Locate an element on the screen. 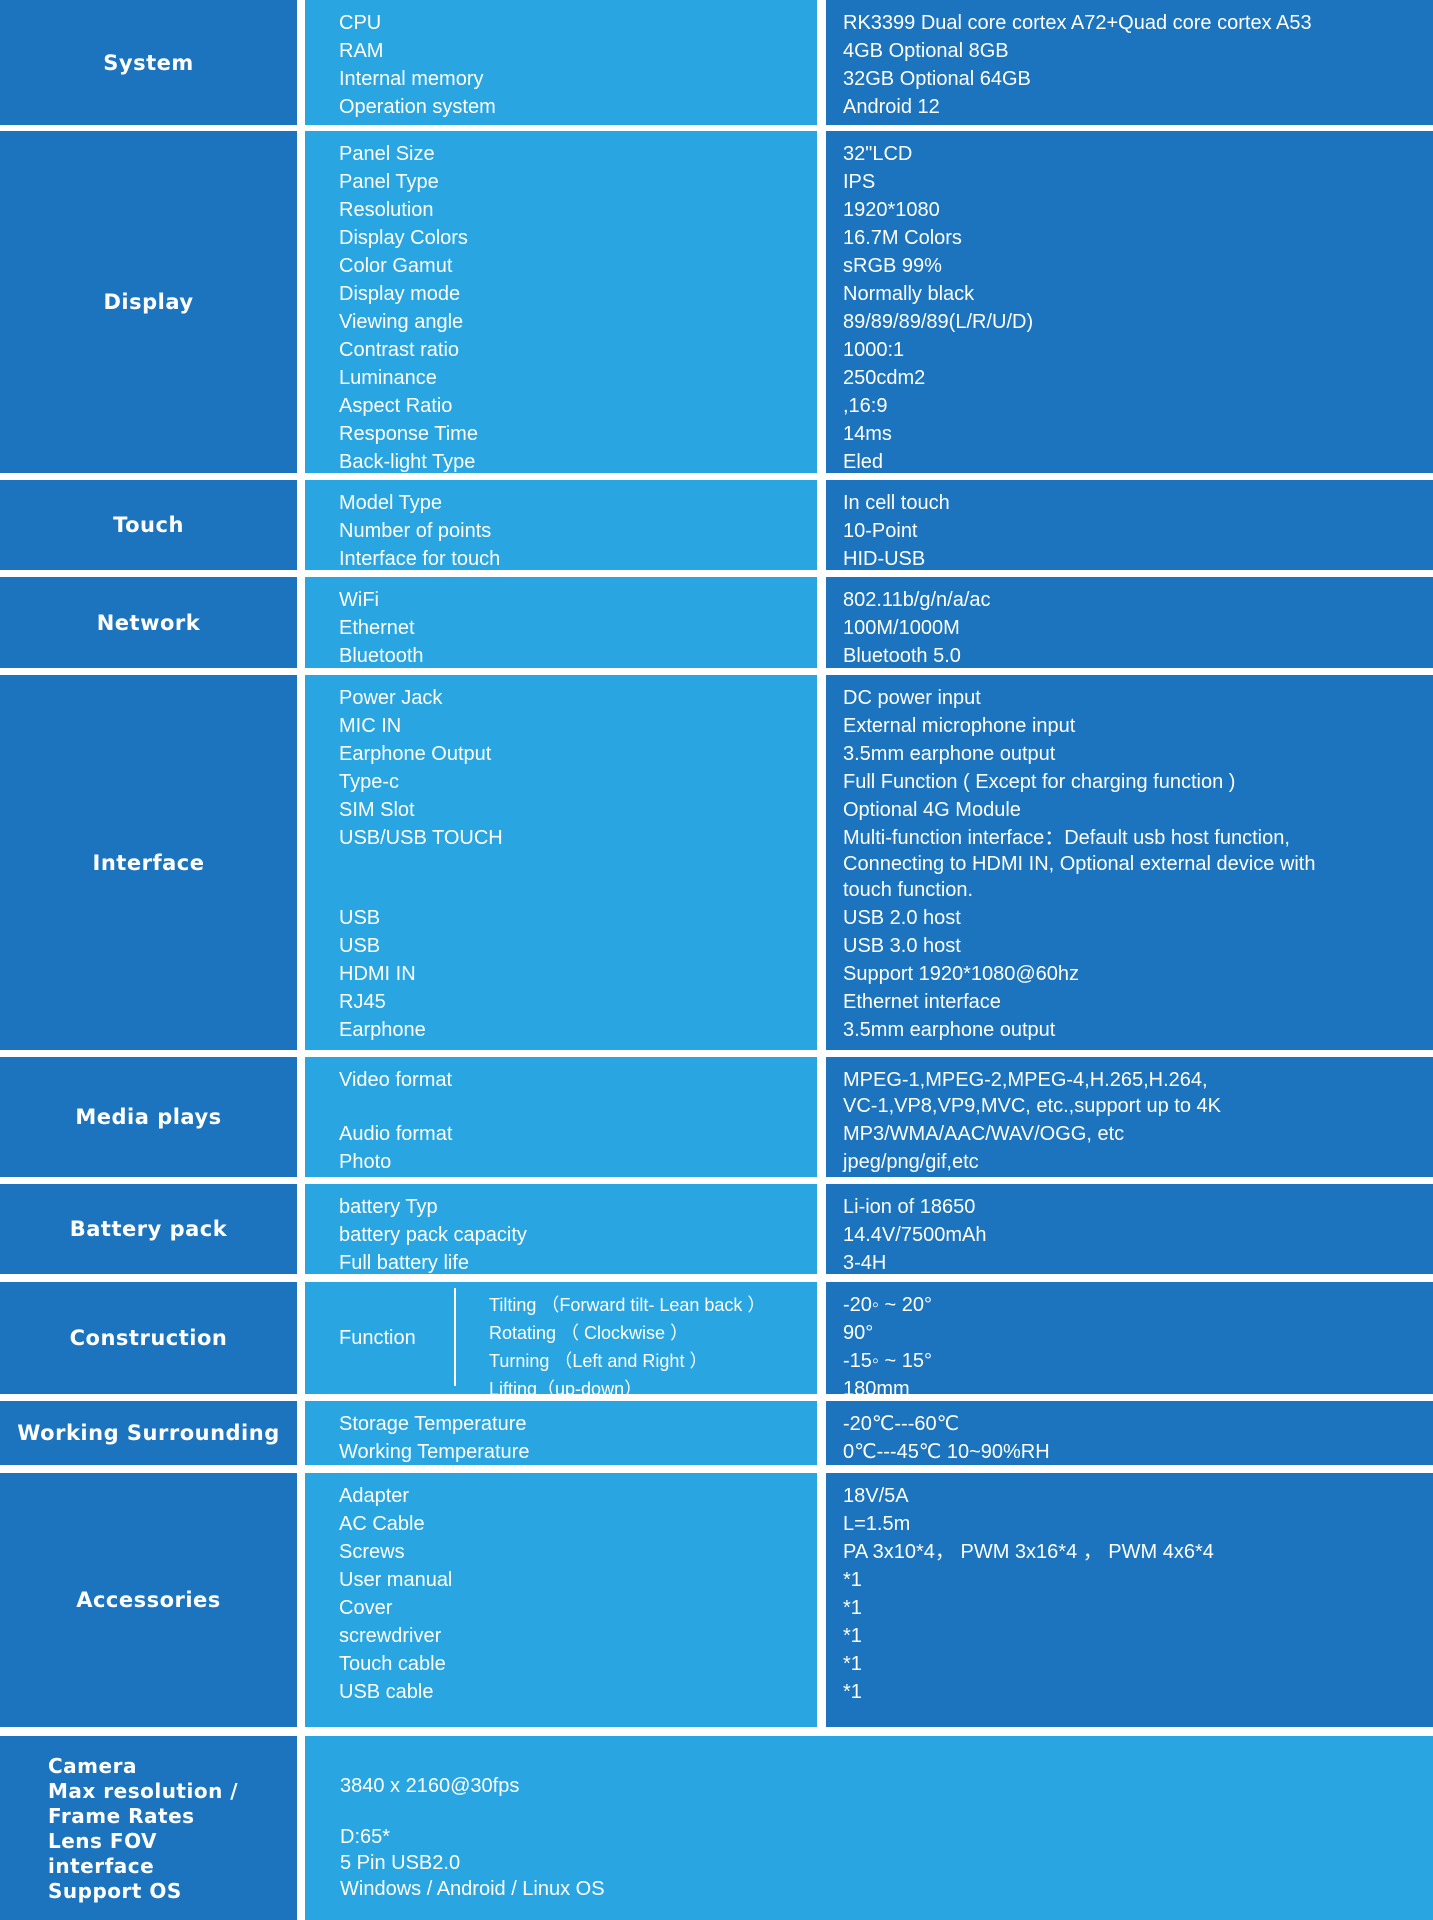  spec-label: Interface for touch is located at coordinates (420, 559).